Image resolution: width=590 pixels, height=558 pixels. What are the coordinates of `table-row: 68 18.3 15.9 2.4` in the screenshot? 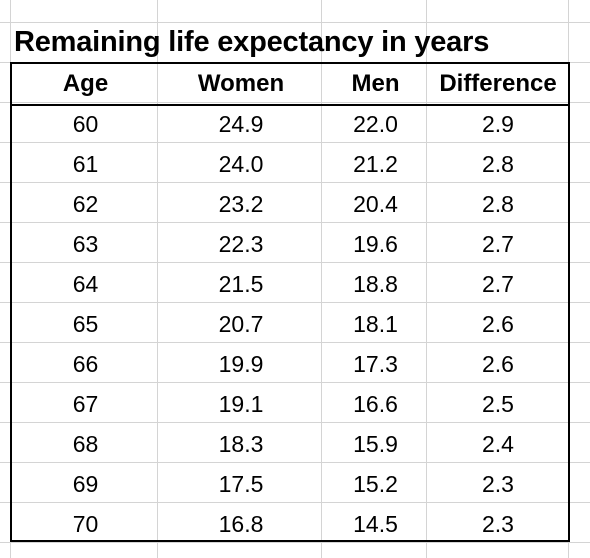 It's located at (290, 444).